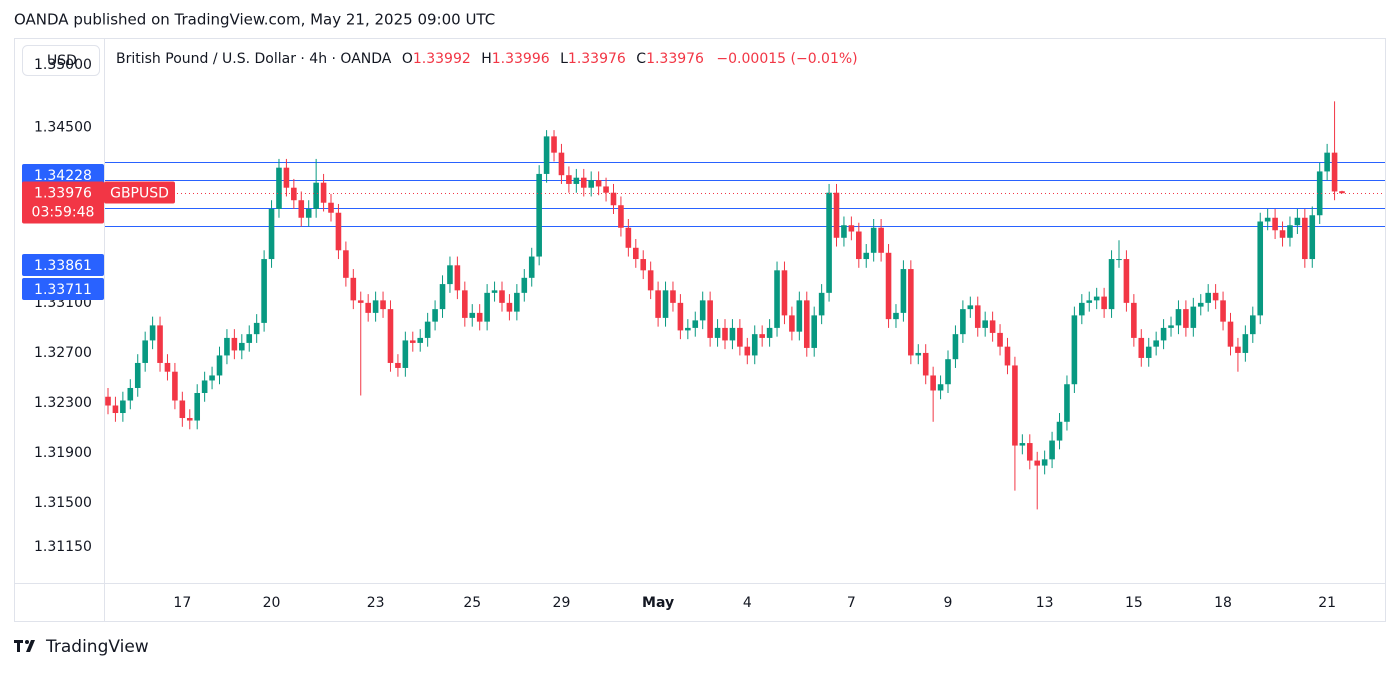  Describe the element at coordinates (63, 453) in the screenshot. I see `y-tick-label: 1.31900` at that location.